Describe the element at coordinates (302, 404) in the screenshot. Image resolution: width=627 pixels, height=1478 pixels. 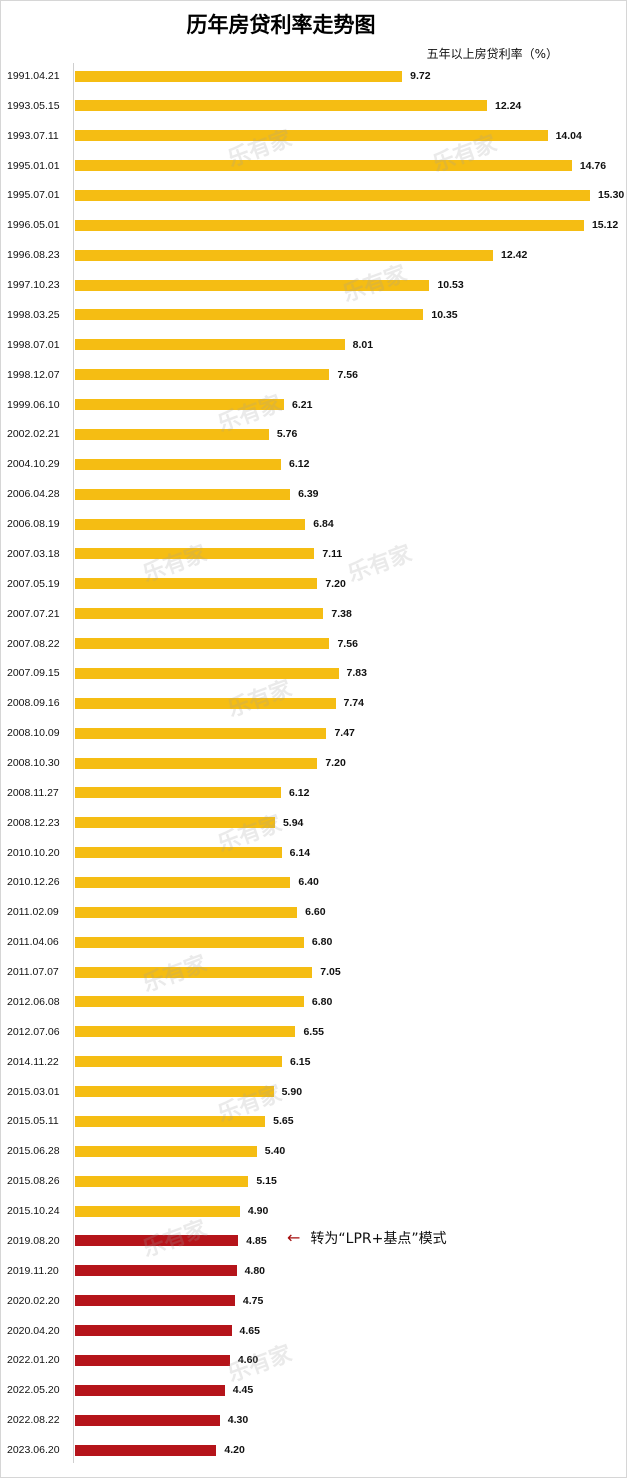
I see `data-label: 6.21` at that location.